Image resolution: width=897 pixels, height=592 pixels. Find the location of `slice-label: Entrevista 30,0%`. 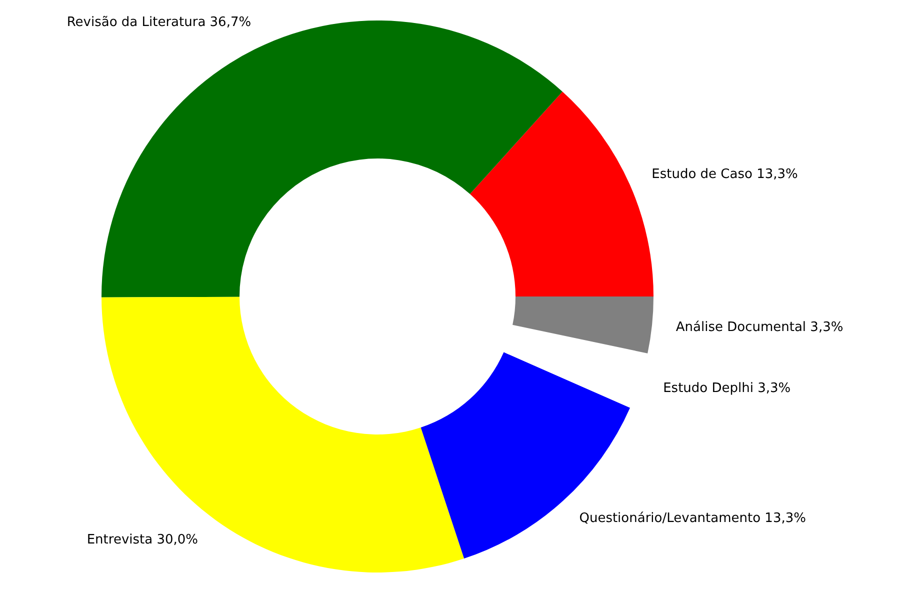

slice-label: Entrevista 30,0% is located at coordinates (142, 540).